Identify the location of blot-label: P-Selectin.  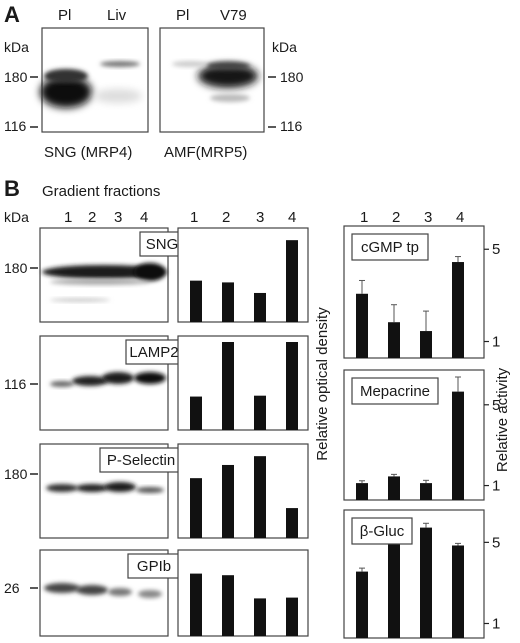
(141, 460).